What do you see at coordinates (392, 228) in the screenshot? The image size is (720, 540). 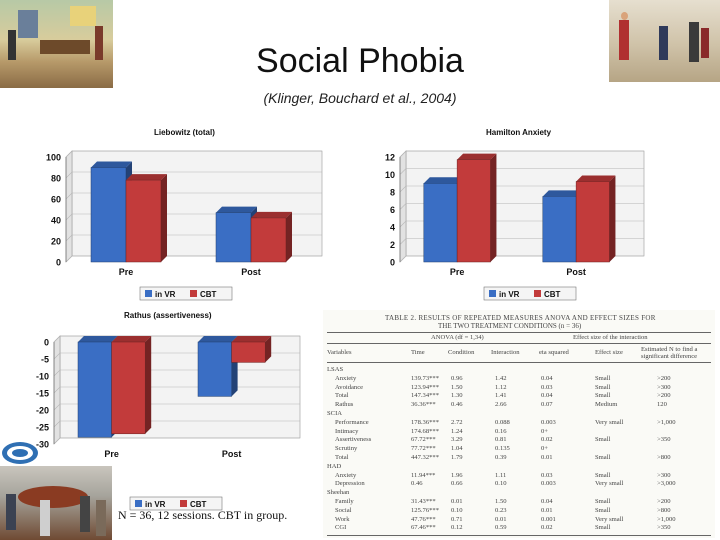 I see `y-tick-label: 4` at bounding box center [392, 228].